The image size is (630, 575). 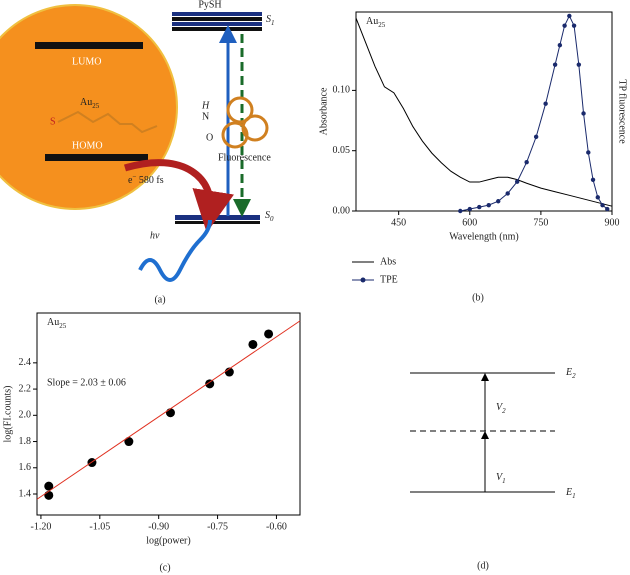 What do you see at coordinates (86, 382) in the screenshot?
I see `annotation: Slope = 2.03 ± 0.06` at bounding box center [86, 382].